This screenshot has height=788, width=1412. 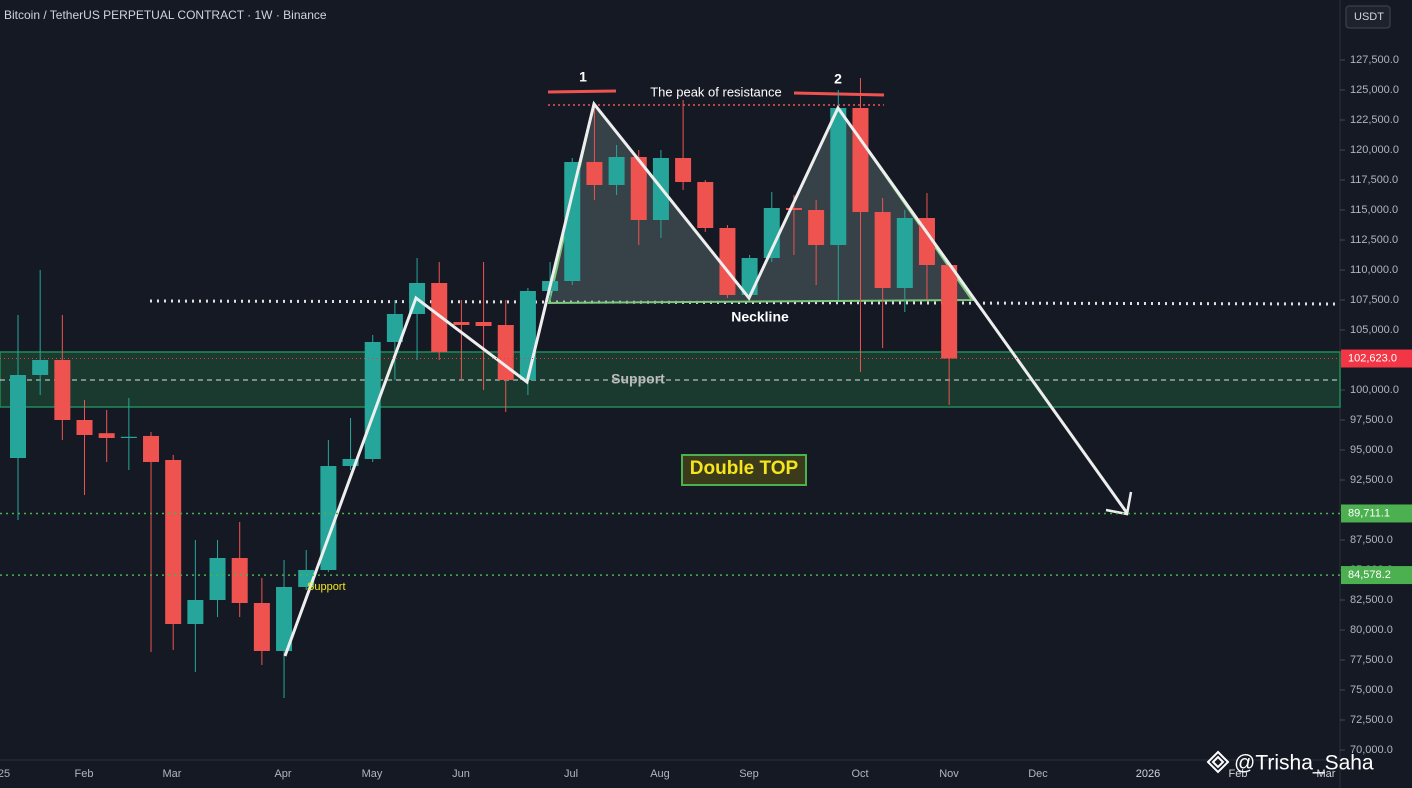 What do you see at coordinates (749, 774) in the screenshot?
I see `x-tick-label: Sep` at bounding box center [749, 774].